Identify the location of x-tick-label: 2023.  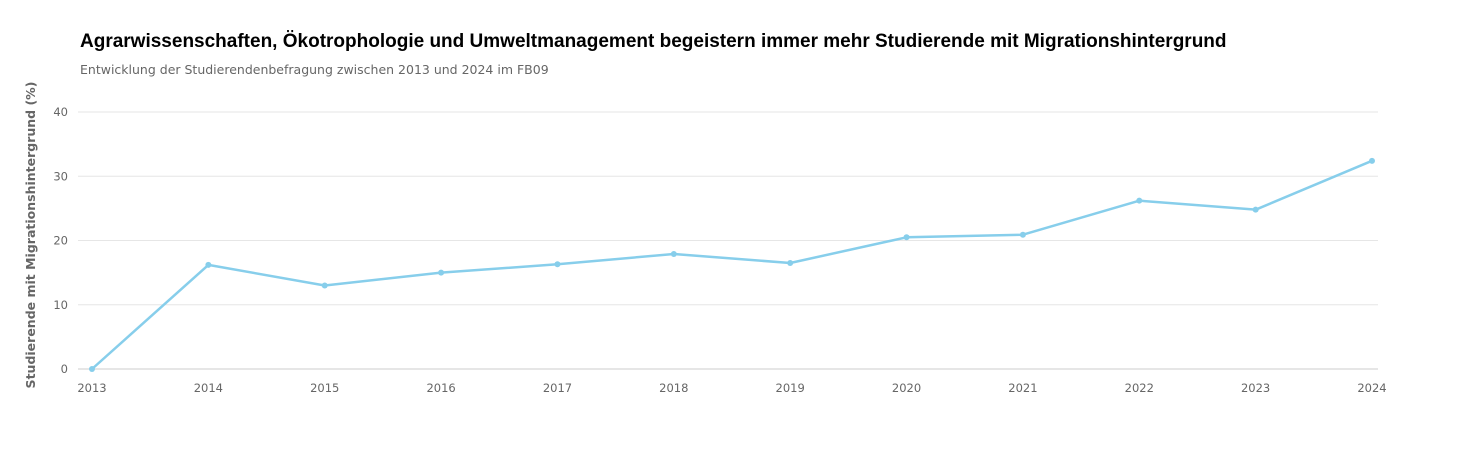
(1255, 388).